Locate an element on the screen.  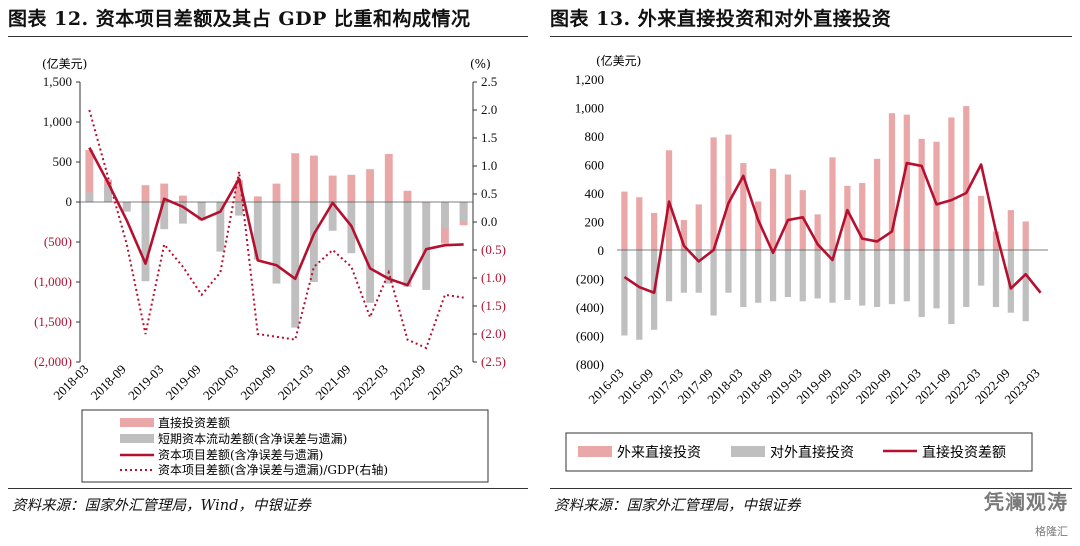
left-title-rule is located at coordinates (268, 36).